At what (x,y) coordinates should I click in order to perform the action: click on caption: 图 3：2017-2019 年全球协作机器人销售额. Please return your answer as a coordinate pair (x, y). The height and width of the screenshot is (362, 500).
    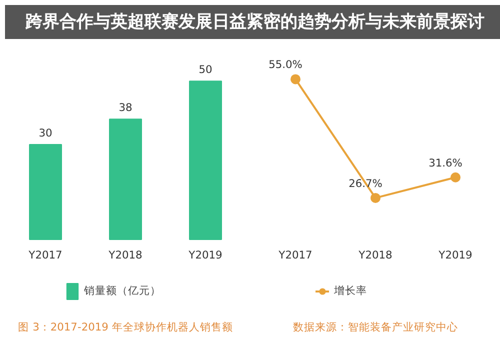
    Looking at the image, I should click on (125, 327).